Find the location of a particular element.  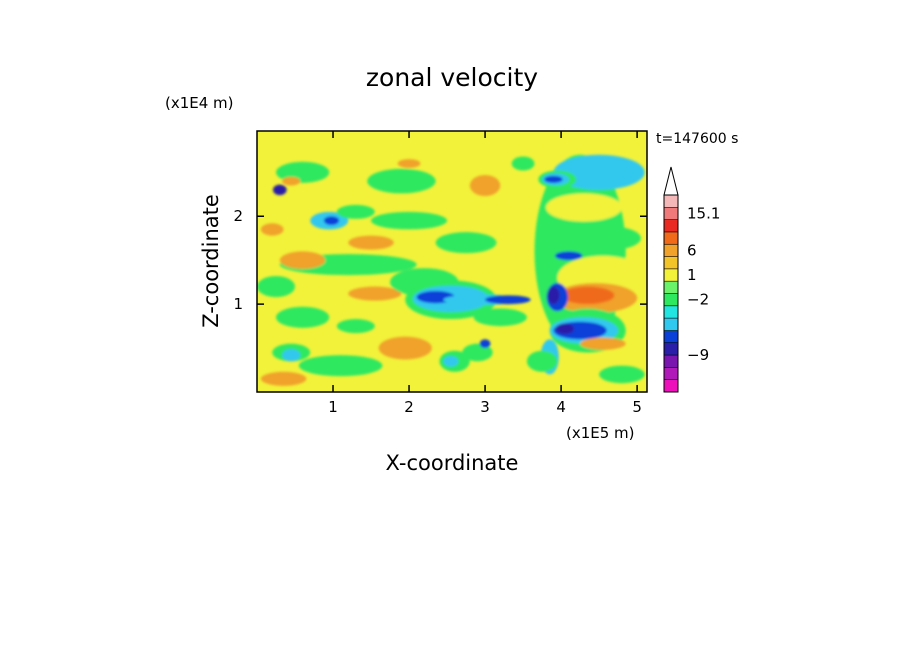

colorbar-label: 15.1 is located at coordinates (703, 213).